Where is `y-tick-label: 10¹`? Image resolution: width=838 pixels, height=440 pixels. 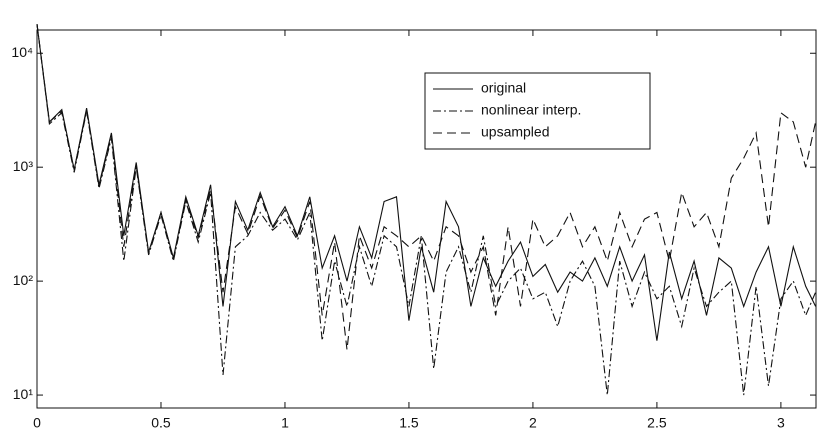 y-tick-label: 10¹ is located at coordinates (23, 394).